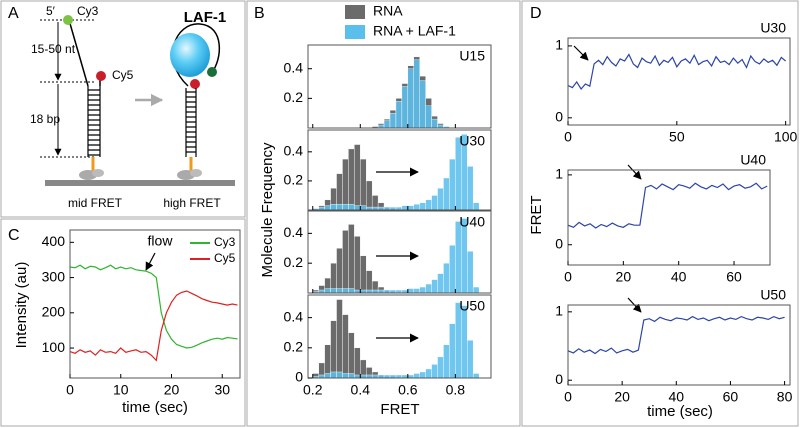  I want to click on x-tick-label: 0.6, so click(408, 390).